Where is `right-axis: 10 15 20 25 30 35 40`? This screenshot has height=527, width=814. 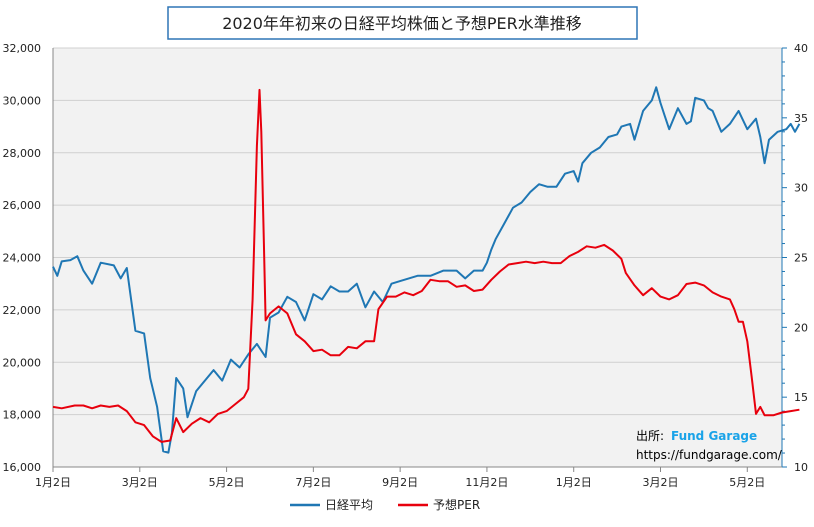 right-axis: 10 15 20 25 30 35 40 is located at coordinates (794, 258).